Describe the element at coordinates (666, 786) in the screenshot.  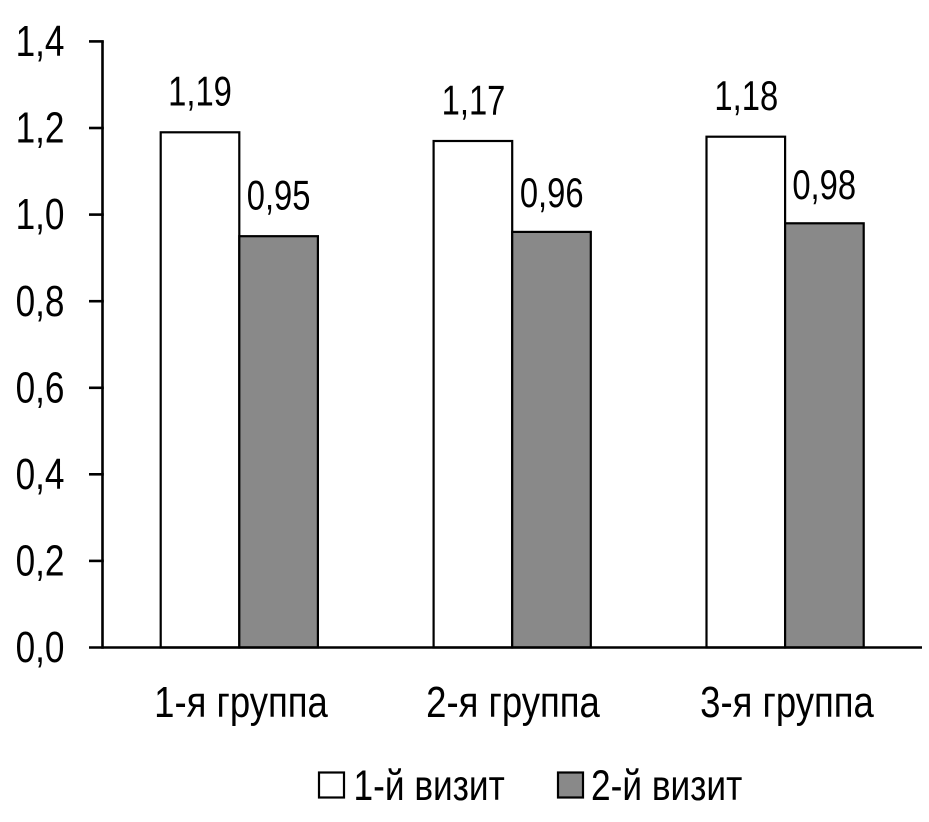
I see `svg-text: 2-й визит` at that location.